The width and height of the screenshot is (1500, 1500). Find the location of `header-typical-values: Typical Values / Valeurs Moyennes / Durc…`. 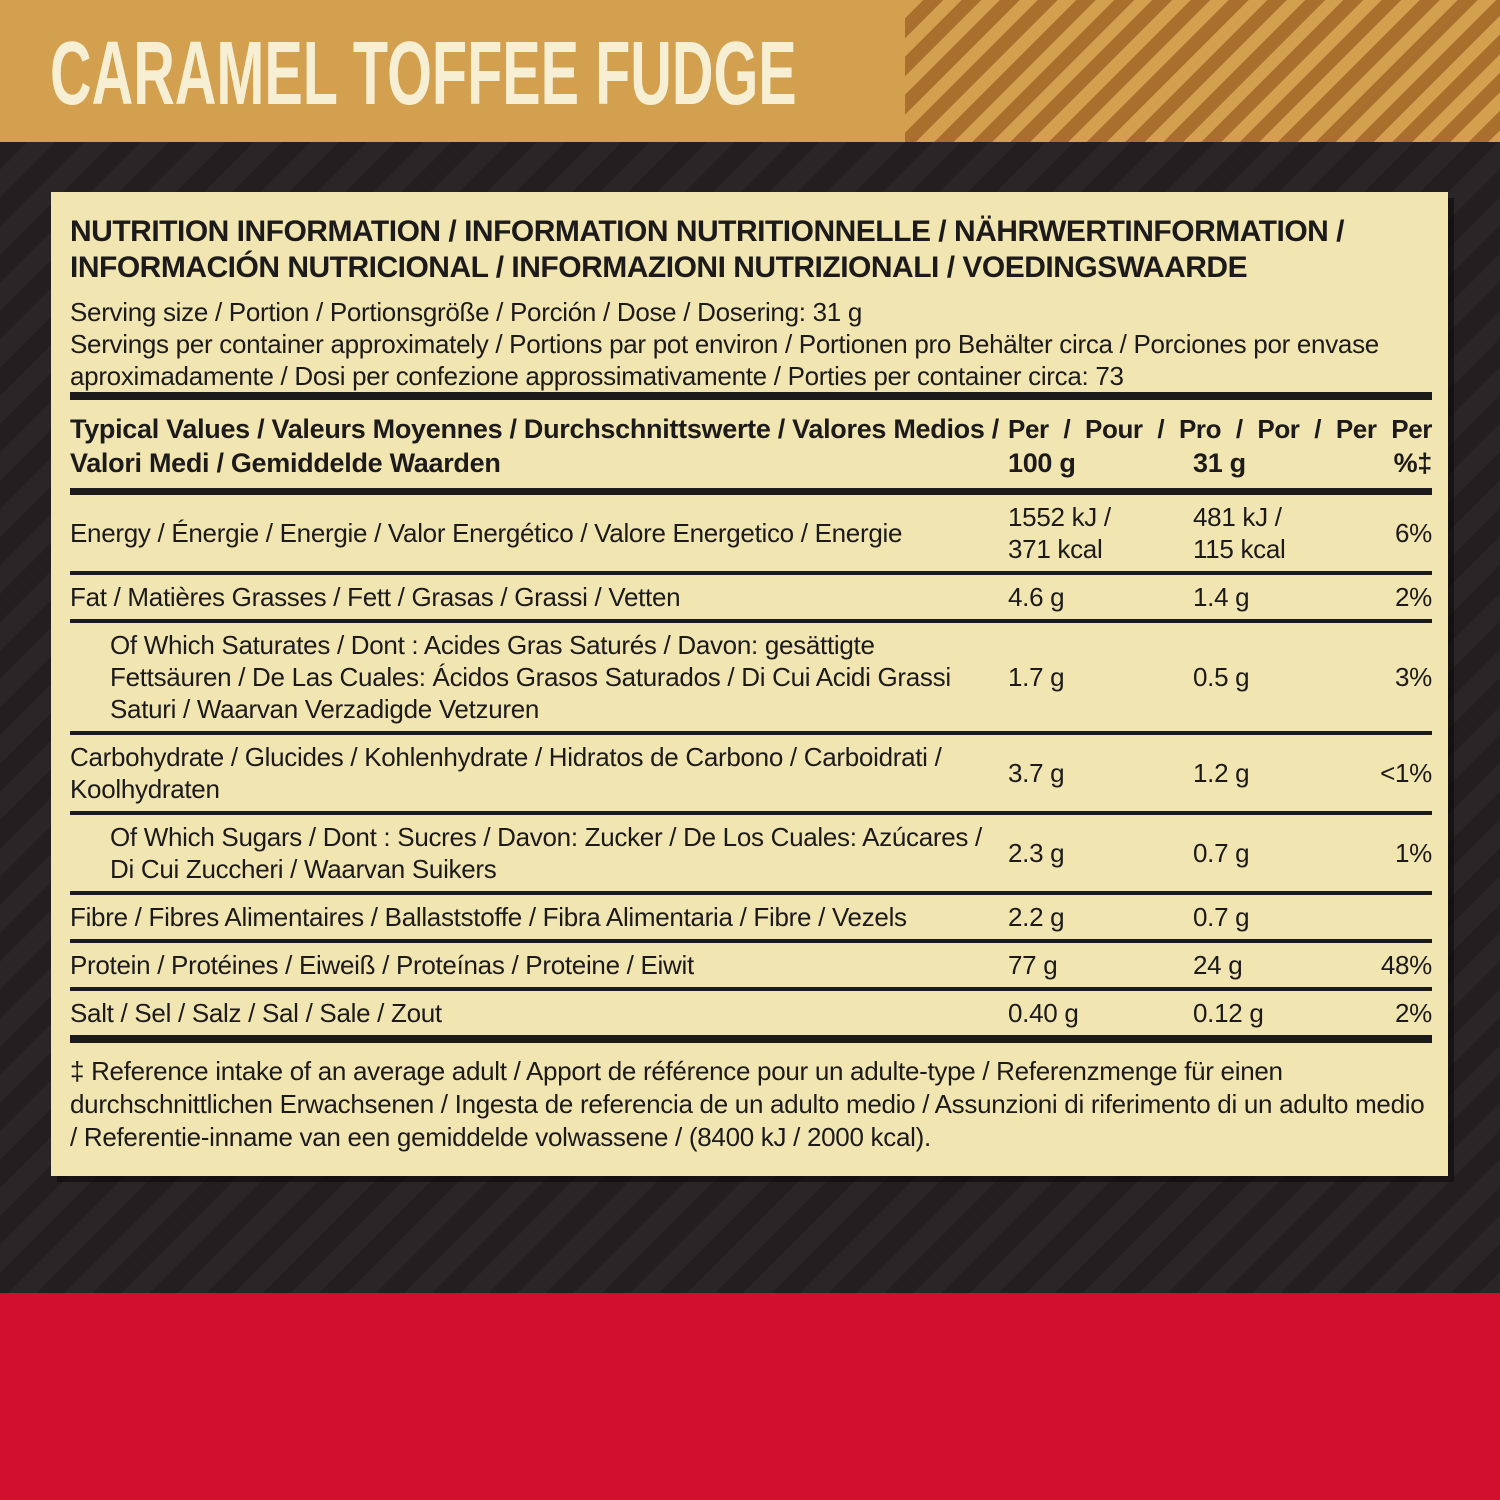

header-typical-values: Typical Values / Valeurs Moyennes / Durc… is located at coordinates (534, 446).